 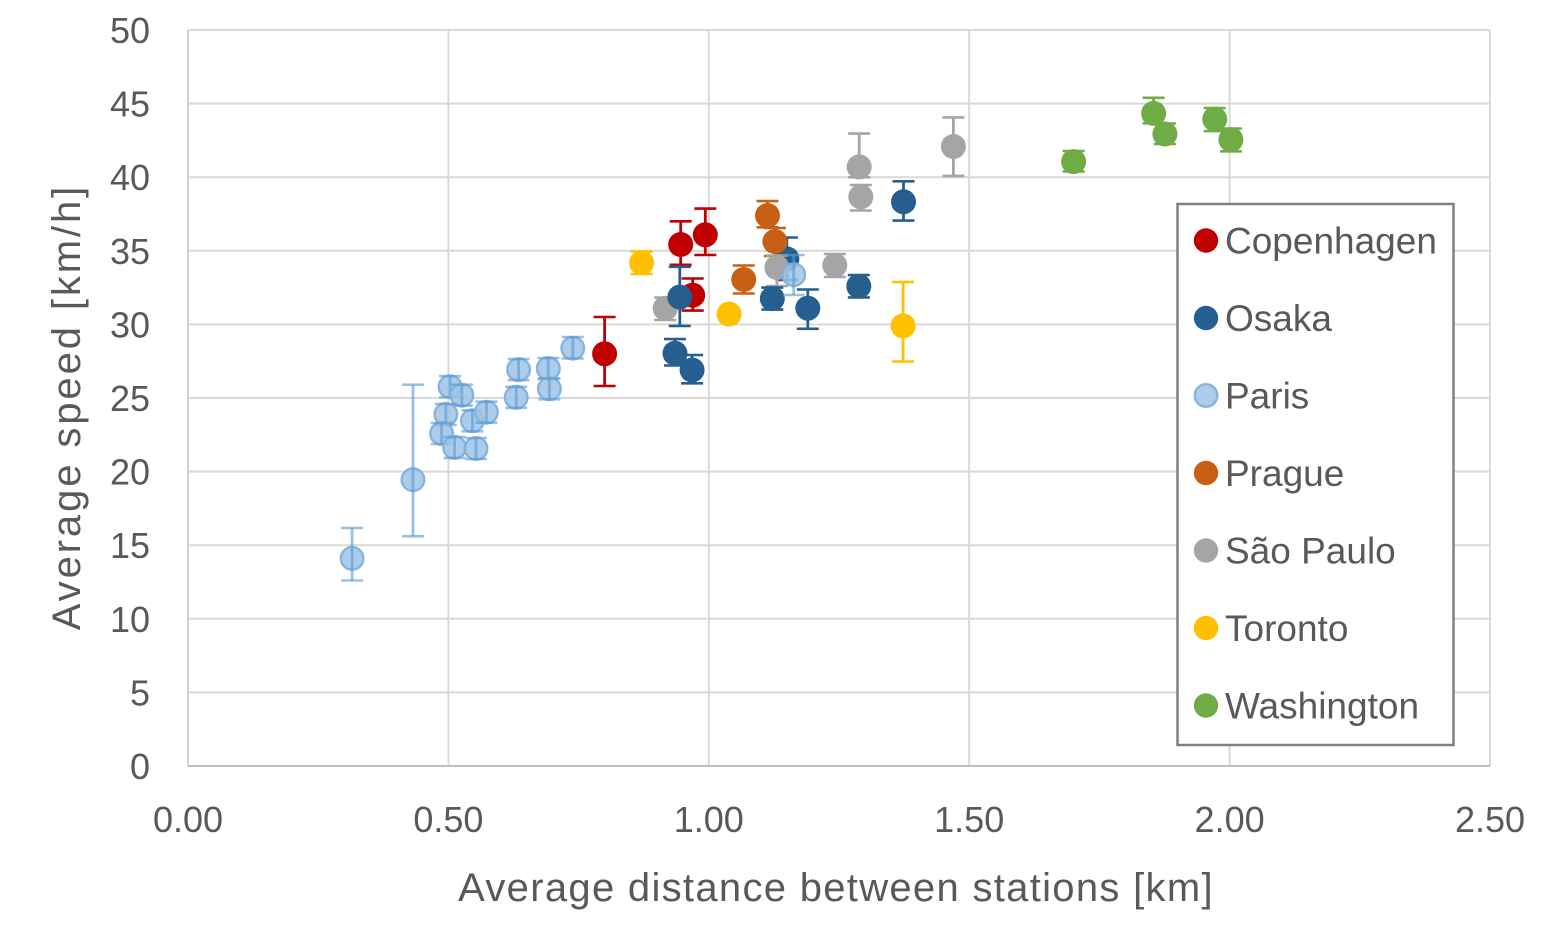 What do you see at coordinates (130, 177) in the screenshot?
I see `svg-text: 40` at bounding box center [130, 177].